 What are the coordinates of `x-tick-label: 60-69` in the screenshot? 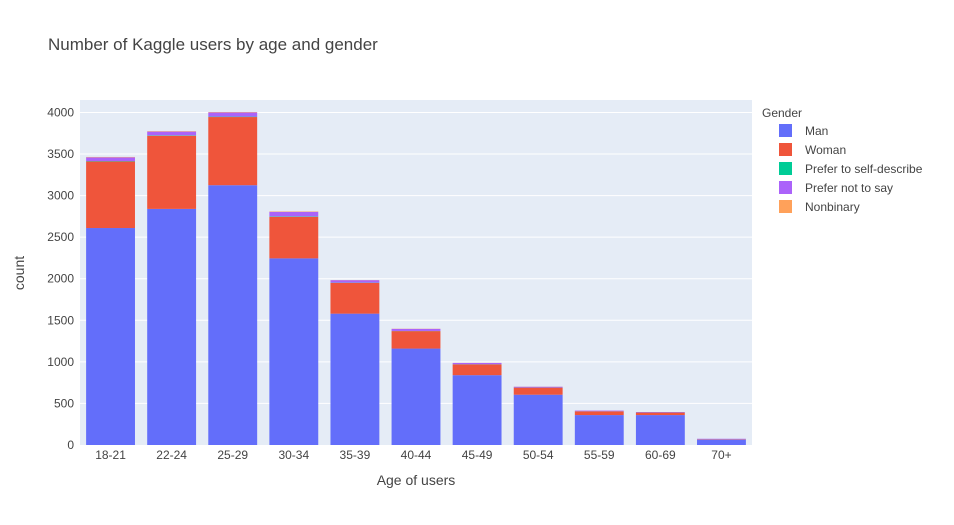 It's located at (660, 455).